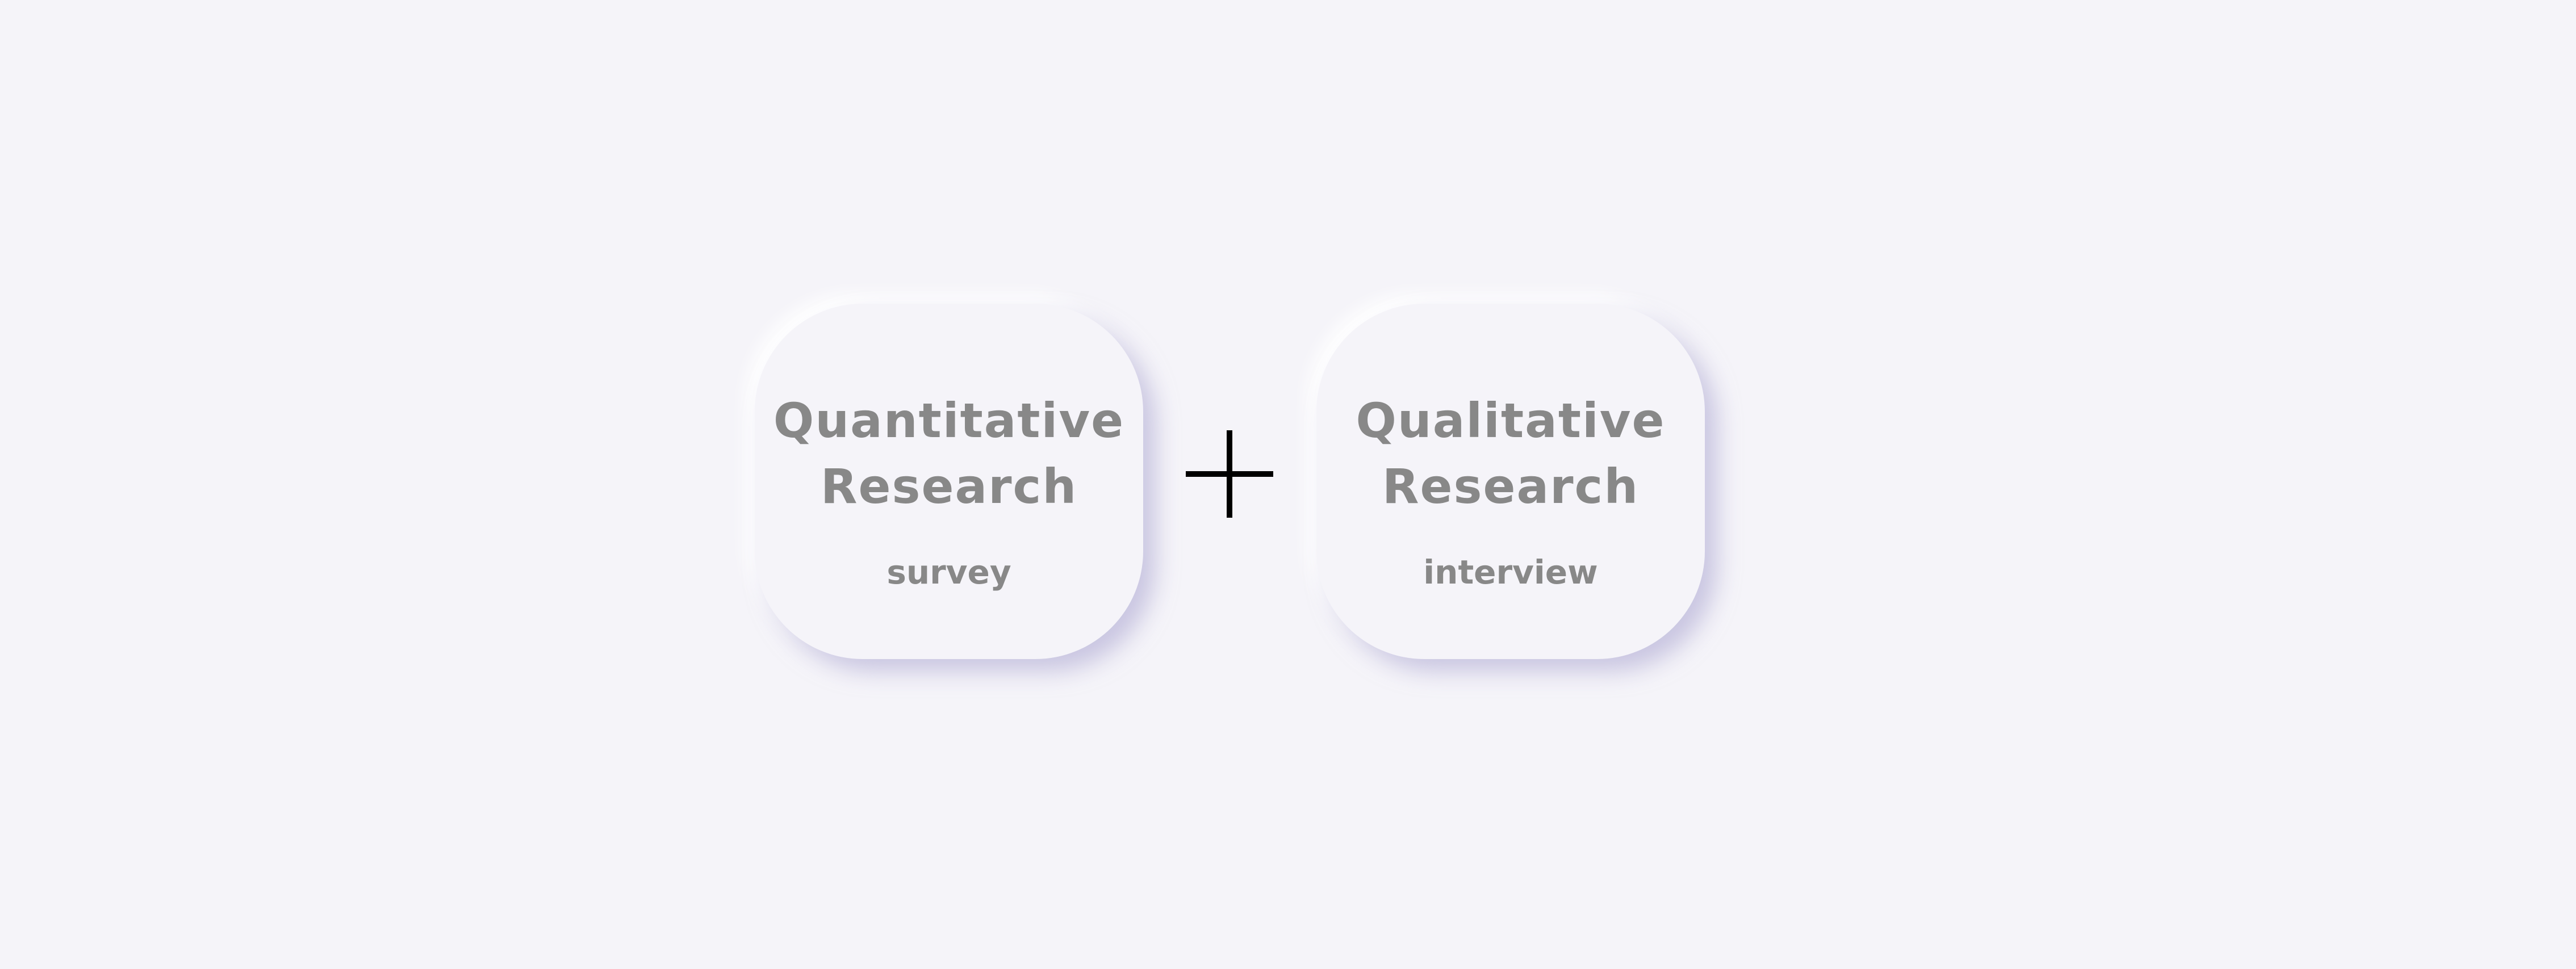  What do you see at coordinates (1510, 453) in the screenshot?
I see `card-title: Qualitative Research` at bounding box center [1510, 453].